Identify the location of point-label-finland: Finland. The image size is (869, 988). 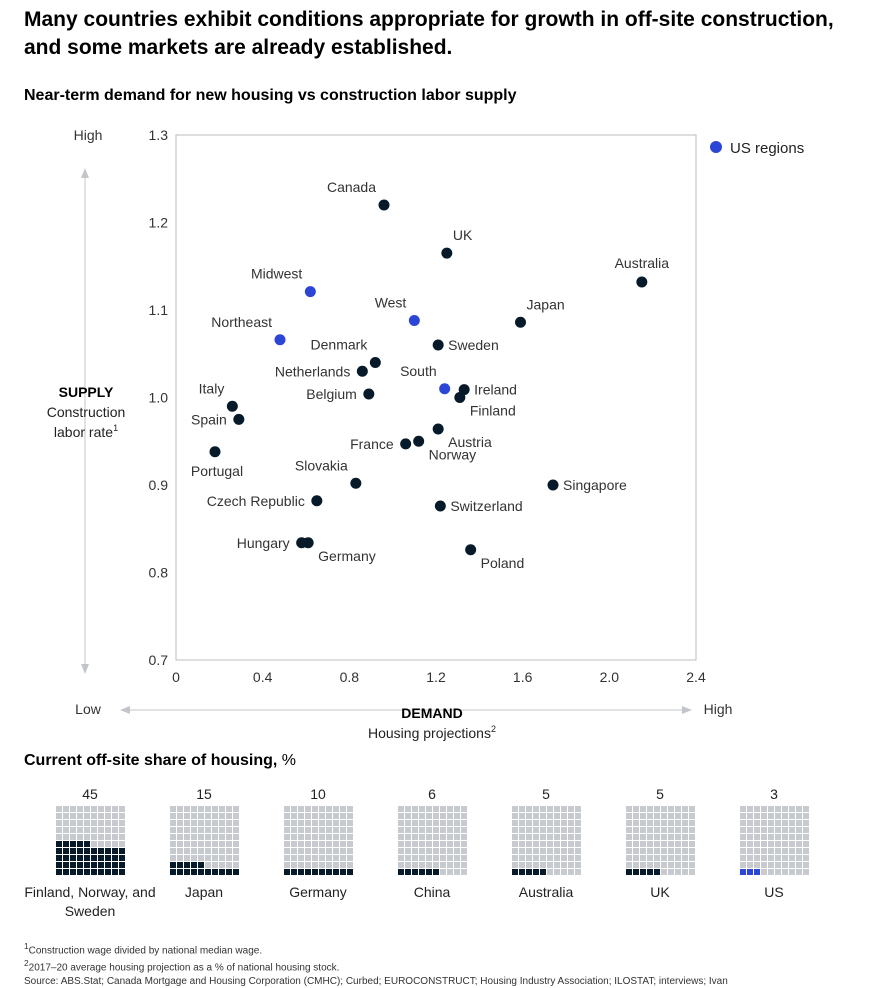
(493, 411).